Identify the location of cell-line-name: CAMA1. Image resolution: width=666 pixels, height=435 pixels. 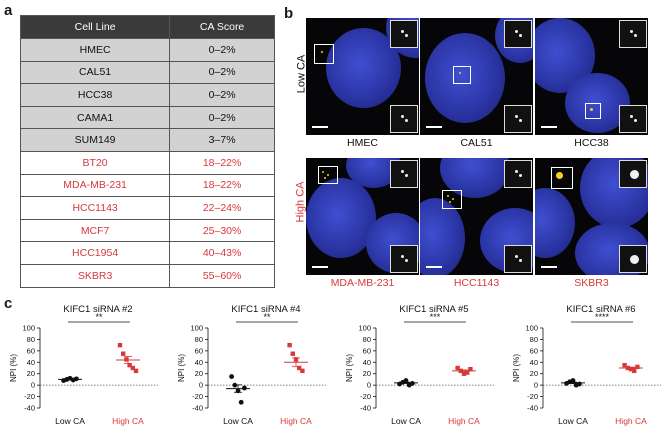
(95, 117).